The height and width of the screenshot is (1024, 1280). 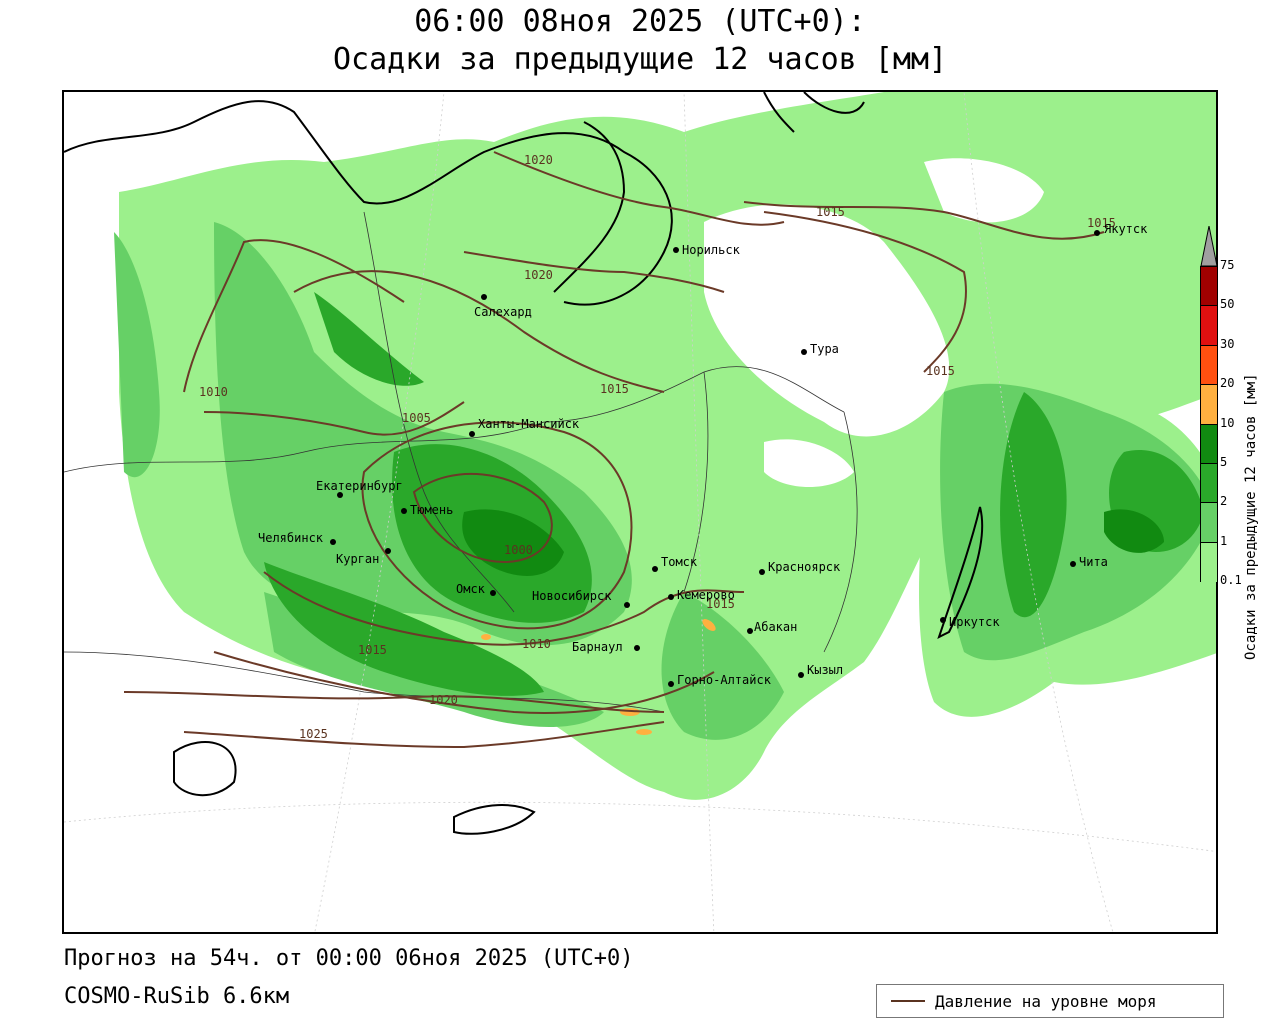 What do you see at coordinates (711, 250) in the screenshot?
I see `city-label-norilsk: Норильск` at bounding box center [711, 250].